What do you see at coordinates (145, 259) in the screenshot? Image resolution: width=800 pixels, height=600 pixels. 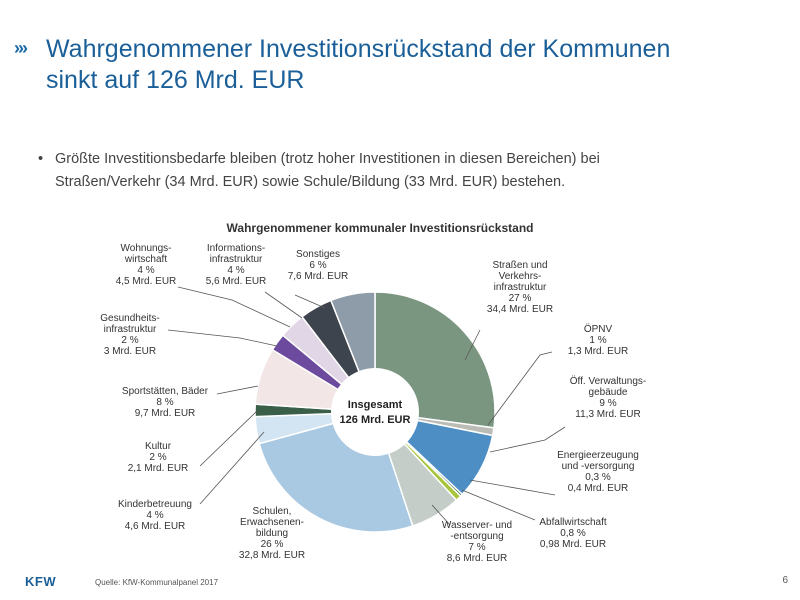 I see `slice-label-12-line-2: wirtschaft` at bounding box center [145, 259].